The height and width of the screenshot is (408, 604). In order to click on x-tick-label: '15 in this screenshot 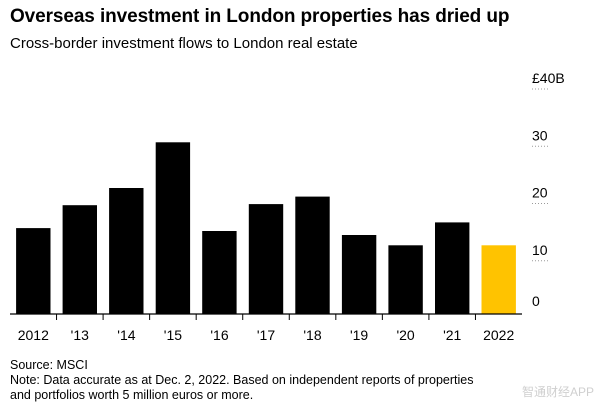, I will do `click(173, 335)`.